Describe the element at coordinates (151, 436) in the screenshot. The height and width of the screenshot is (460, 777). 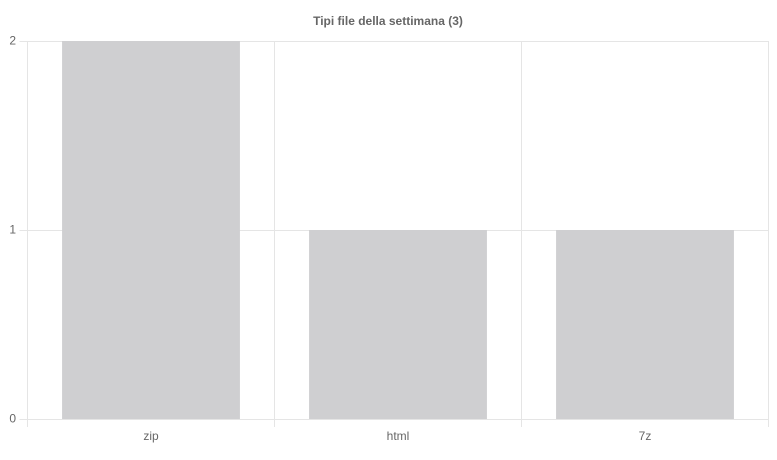
I see `x-tick-label: zip` at that location.